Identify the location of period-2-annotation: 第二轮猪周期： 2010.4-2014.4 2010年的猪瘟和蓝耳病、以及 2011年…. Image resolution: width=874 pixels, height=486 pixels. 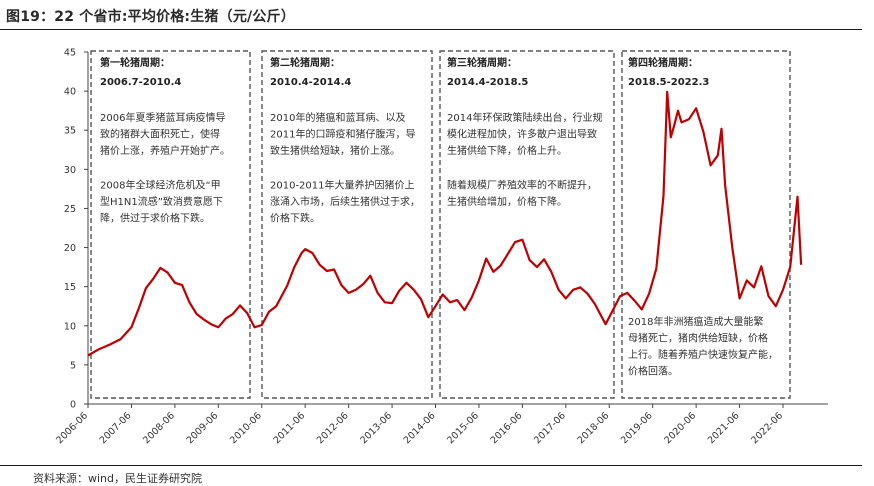
(345, 140).